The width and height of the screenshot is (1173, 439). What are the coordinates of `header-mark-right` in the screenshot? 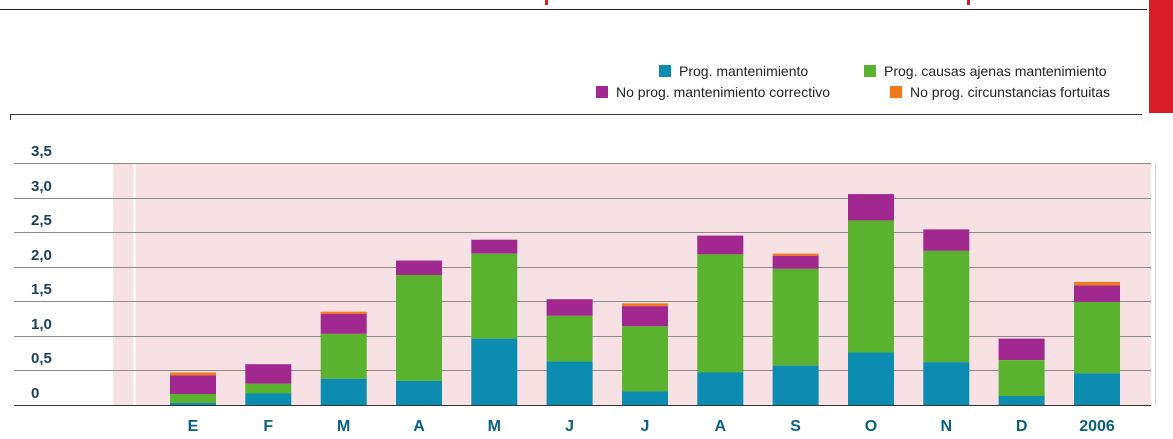 It's located at (968, 2).